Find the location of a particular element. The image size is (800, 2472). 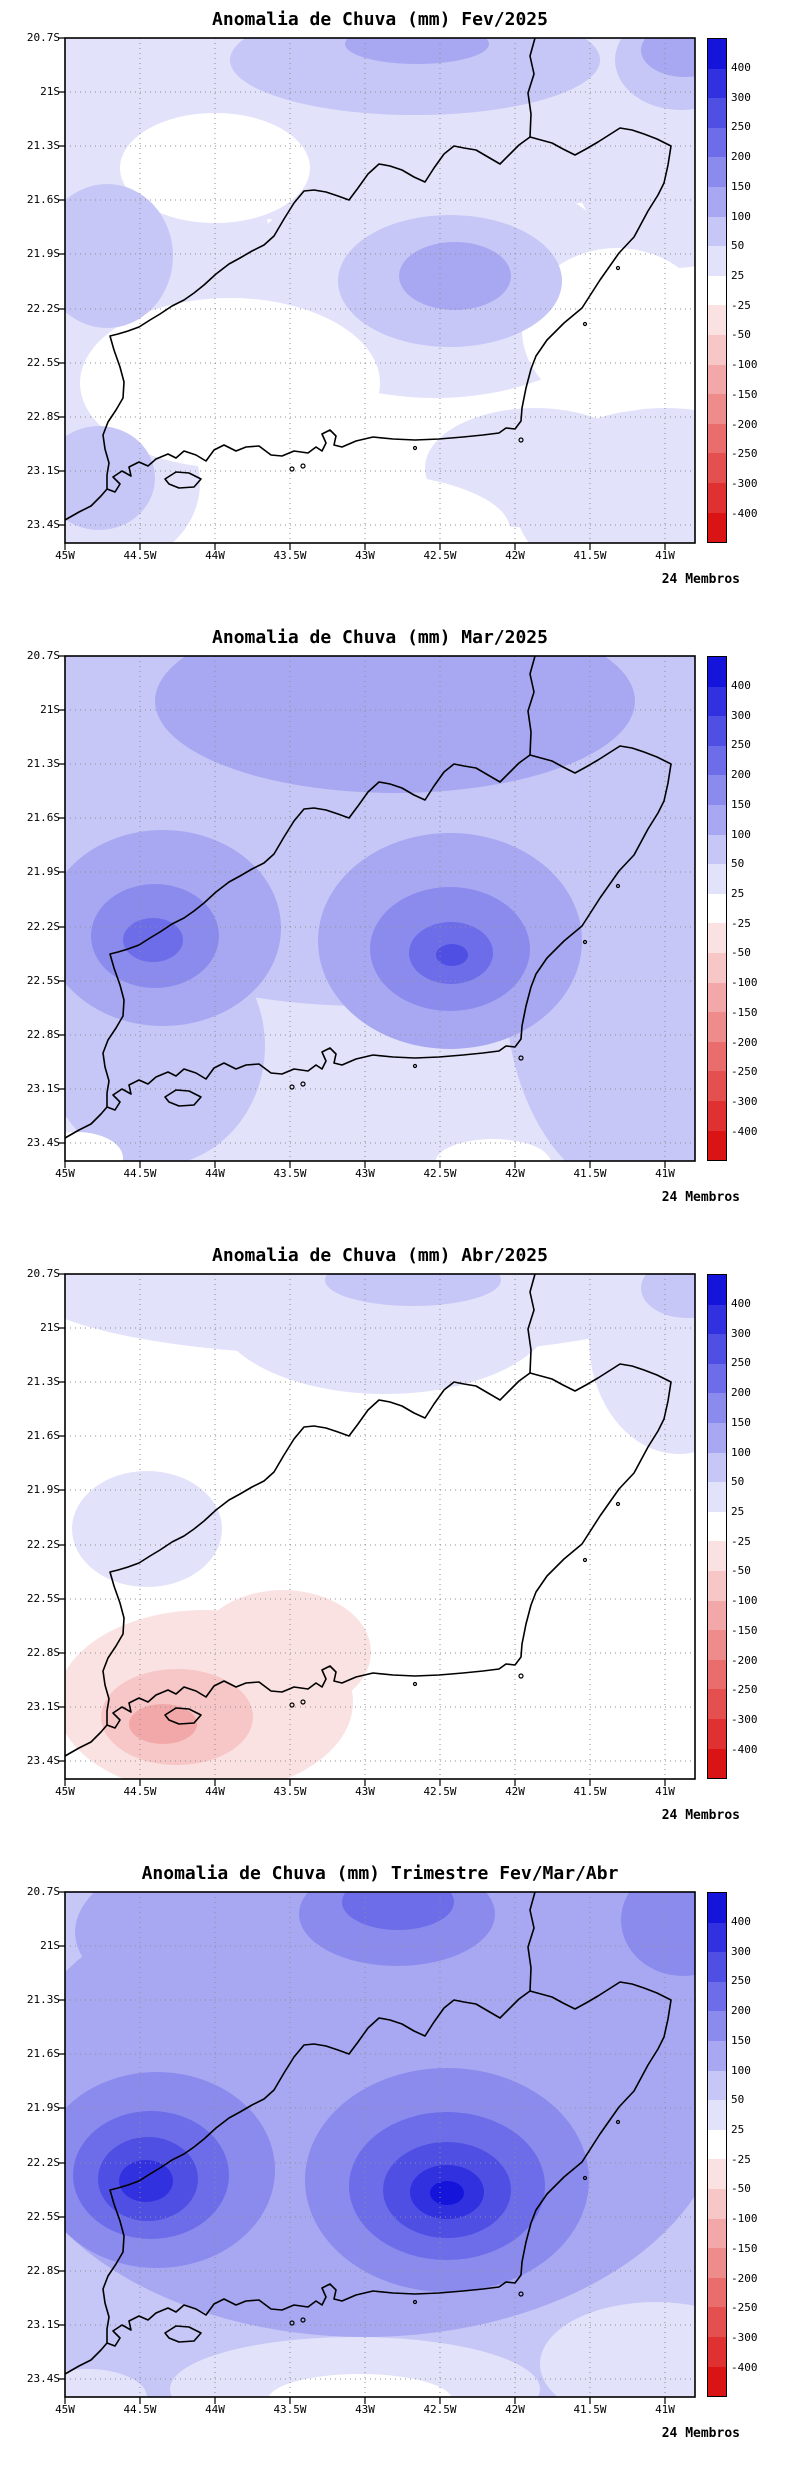

lat-tick-label: 22.5S is located at coordinates (43, 980).